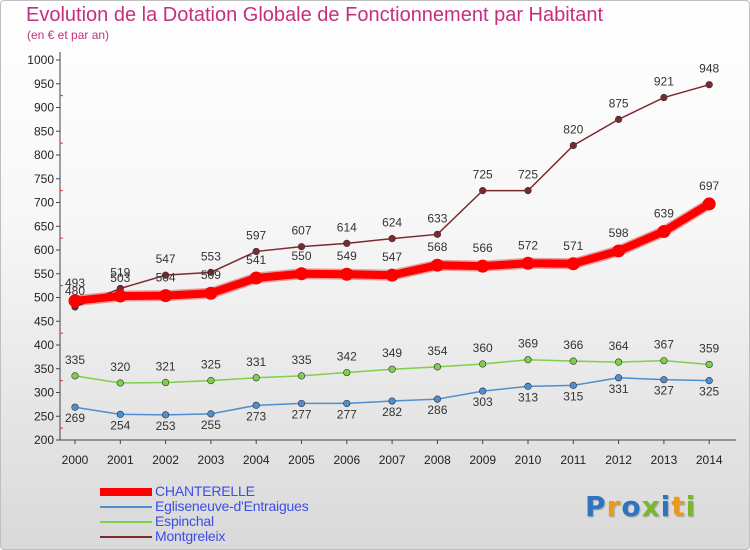 The height and width of the screenshot is (550, 750). I want to click on data-label: 541, so click(256, 260).